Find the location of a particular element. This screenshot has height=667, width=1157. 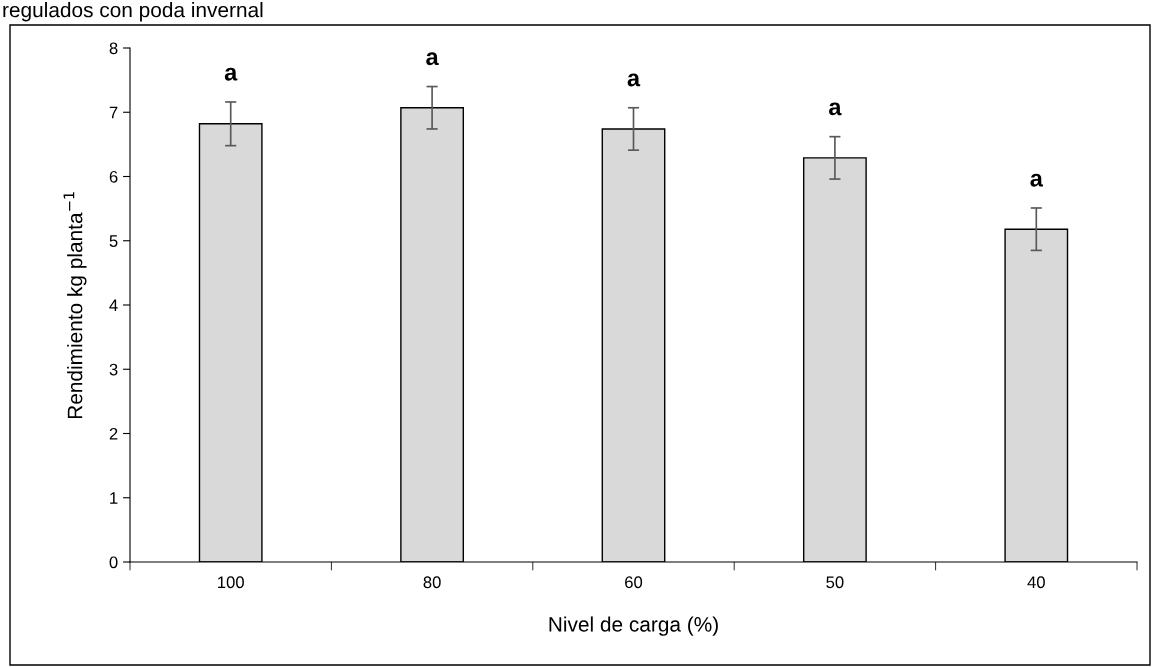

y-tick-label: 3 is located at coordinates (113, 369).